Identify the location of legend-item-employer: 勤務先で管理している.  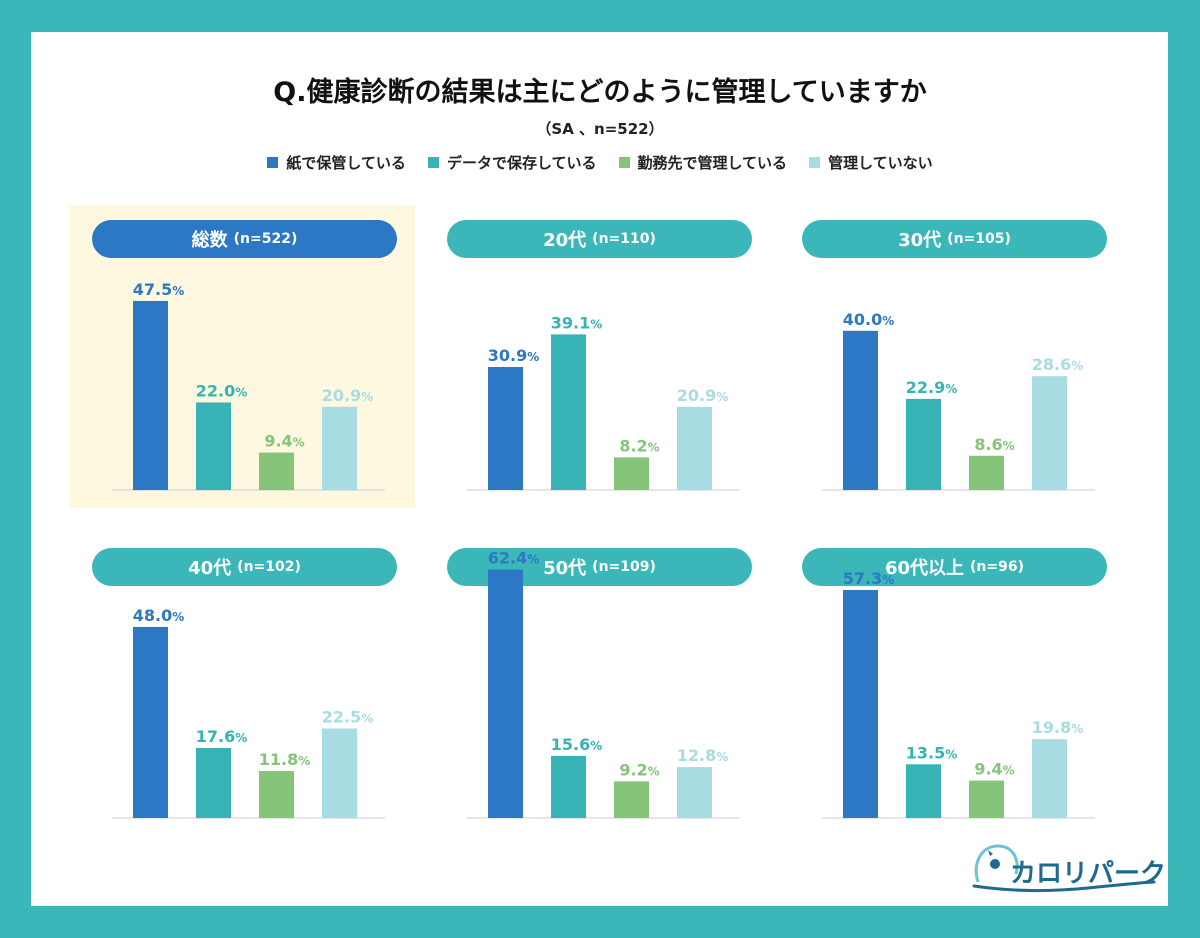
(703, 162).